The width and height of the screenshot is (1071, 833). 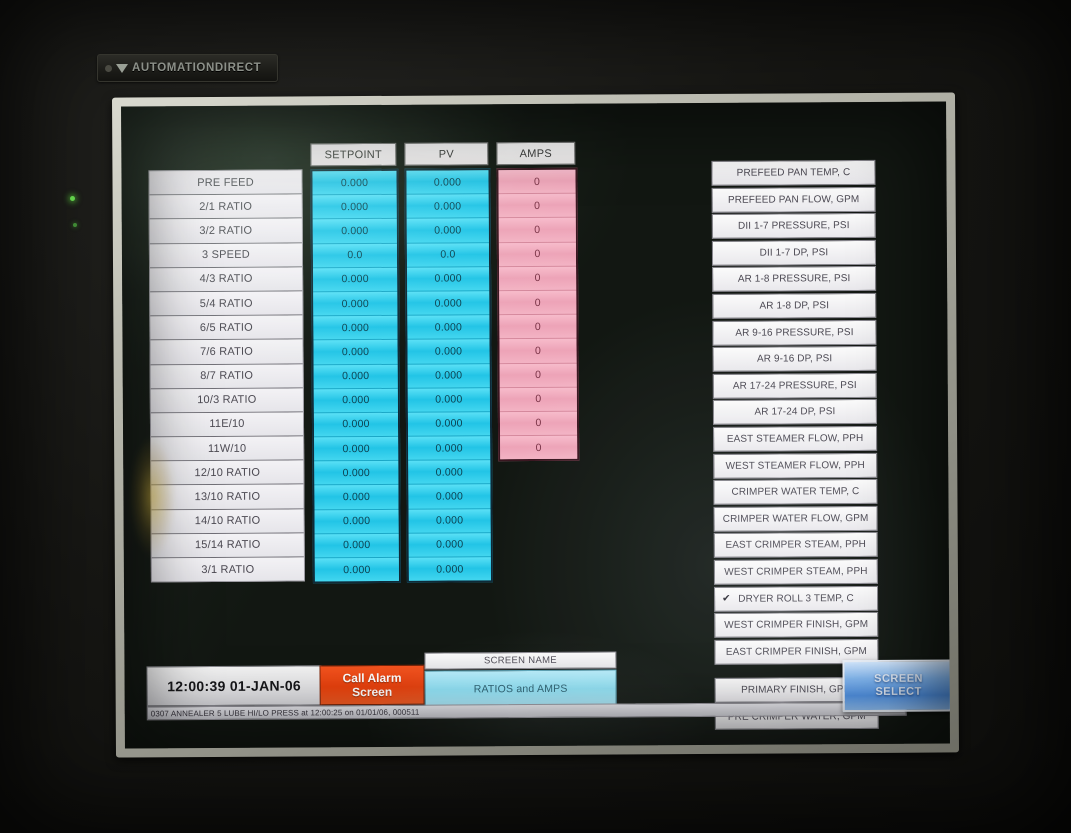 I want to click on status-led-icon, so click(x=75, y=225).